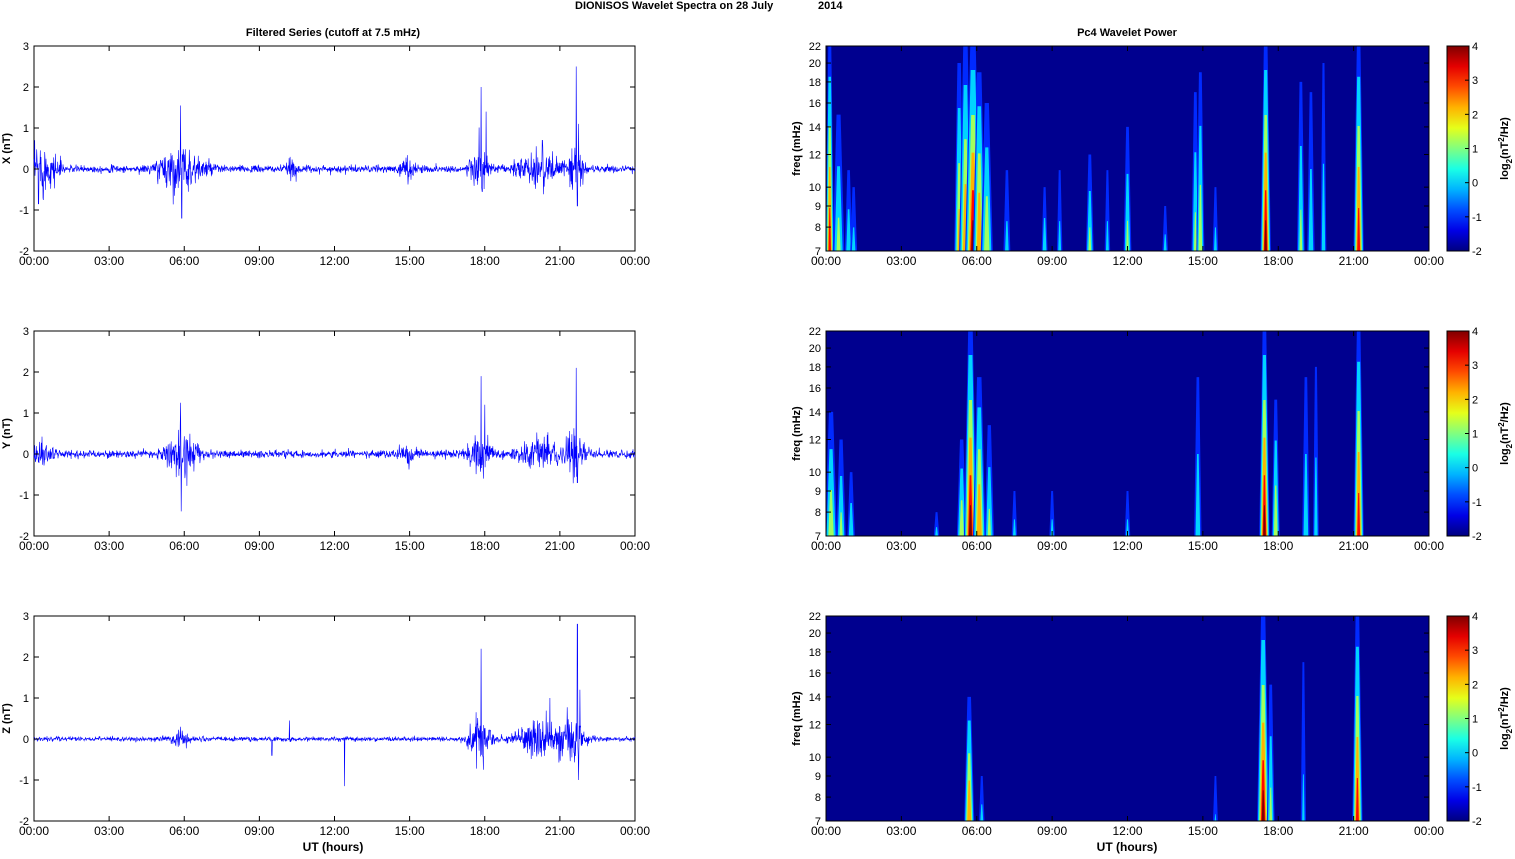 Image resolution: width=1515 pixels, height=859 pixels. What do you see at coordinates (818, 207) in the screenshot?
I see `panel-power-1-ytick-label-7: 9` at bounding box center [818, 207].